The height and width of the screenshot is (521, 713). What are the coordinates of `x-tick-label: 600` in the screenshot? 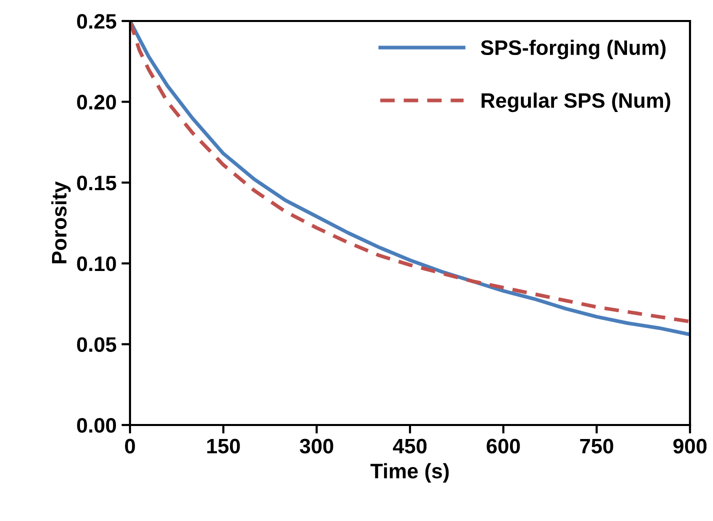 It's located at (503, 446).